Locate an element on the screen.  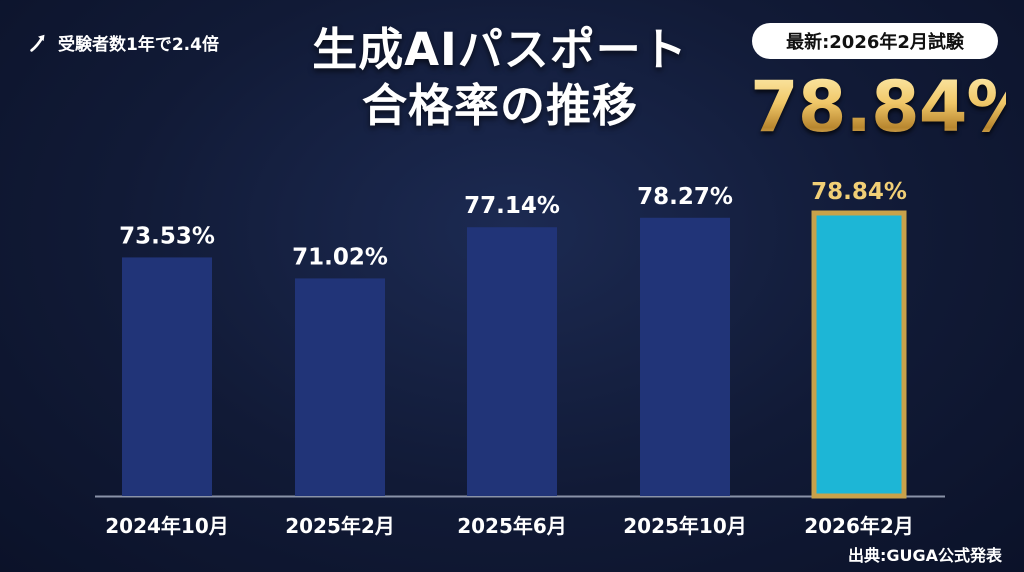
category-label-0: 2024年10月 is located at coordinates (167, 526).